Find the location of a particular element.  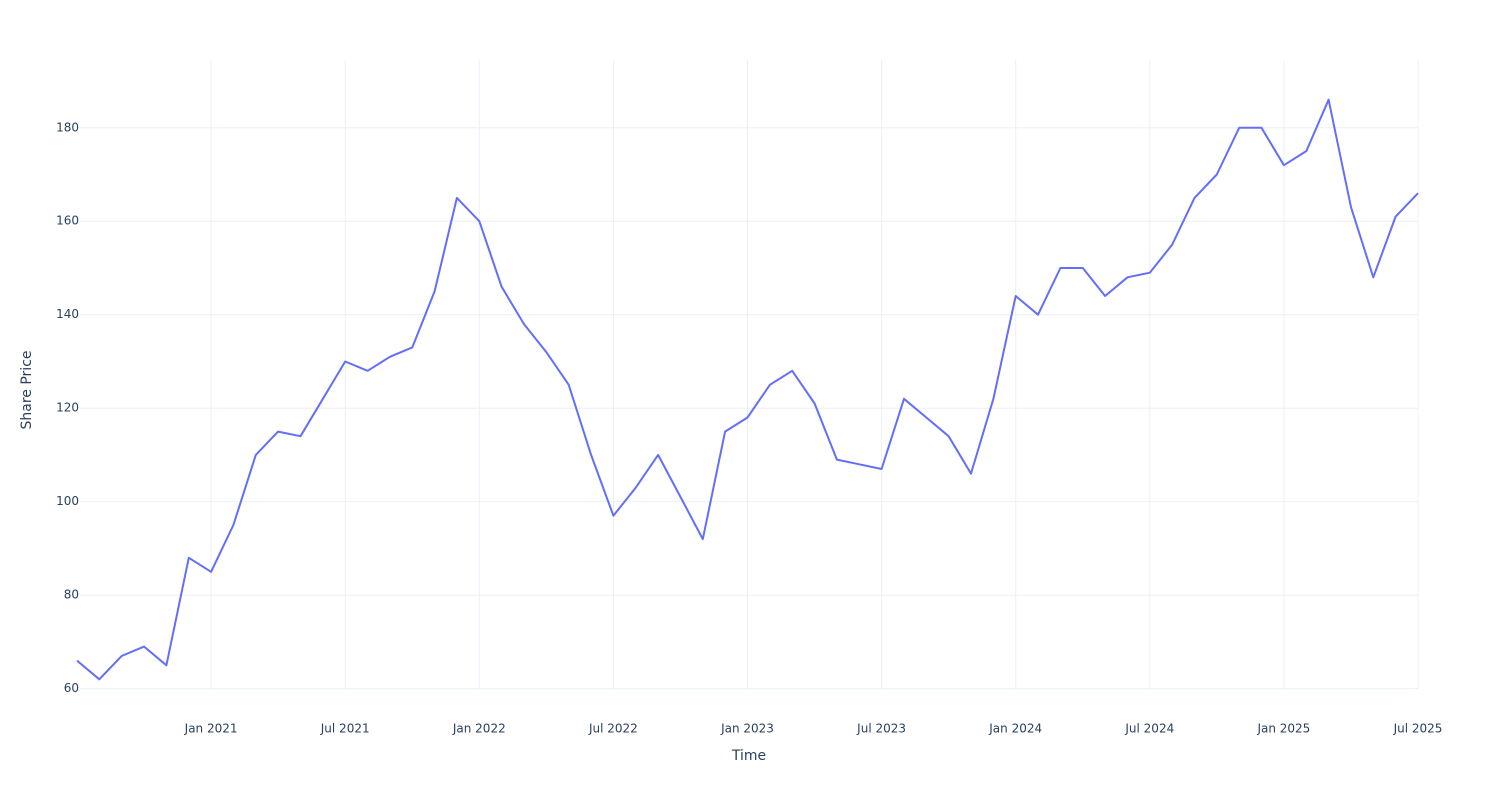

x-tick-label: Jan 2021 is located at coordinates (211, 729).